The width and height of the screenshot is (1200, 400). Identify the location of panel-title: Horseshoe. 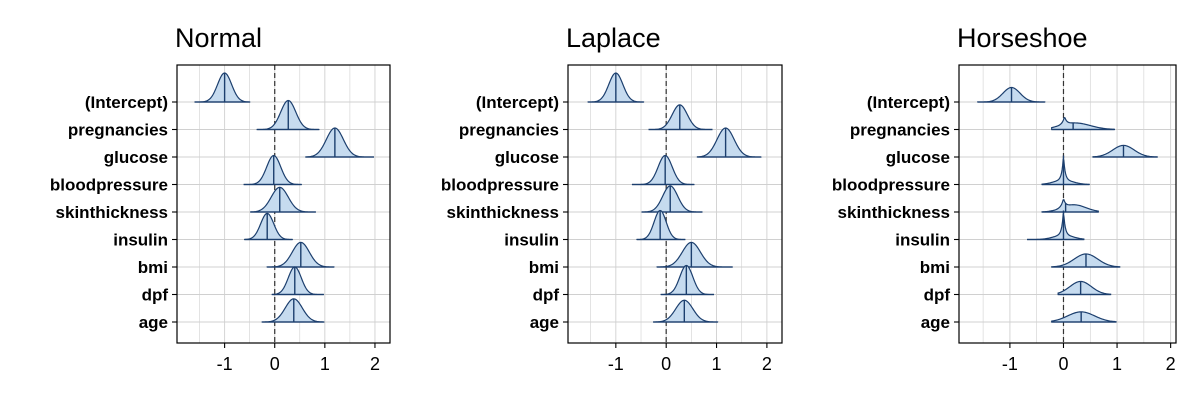
(1022, 38).